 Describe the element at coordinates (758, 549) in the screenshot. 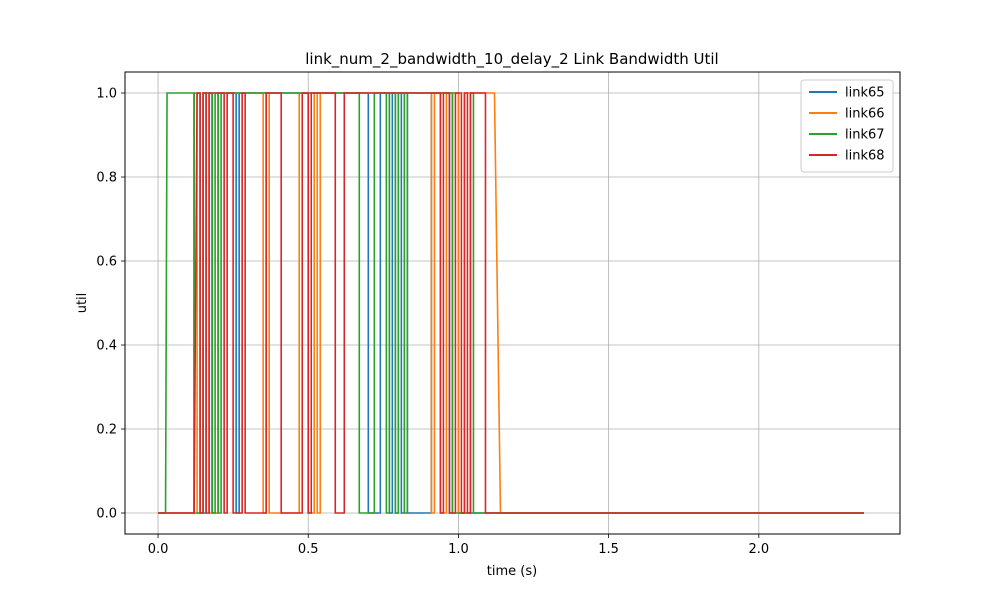

I see `x-tick-label: 2.0` at that location.